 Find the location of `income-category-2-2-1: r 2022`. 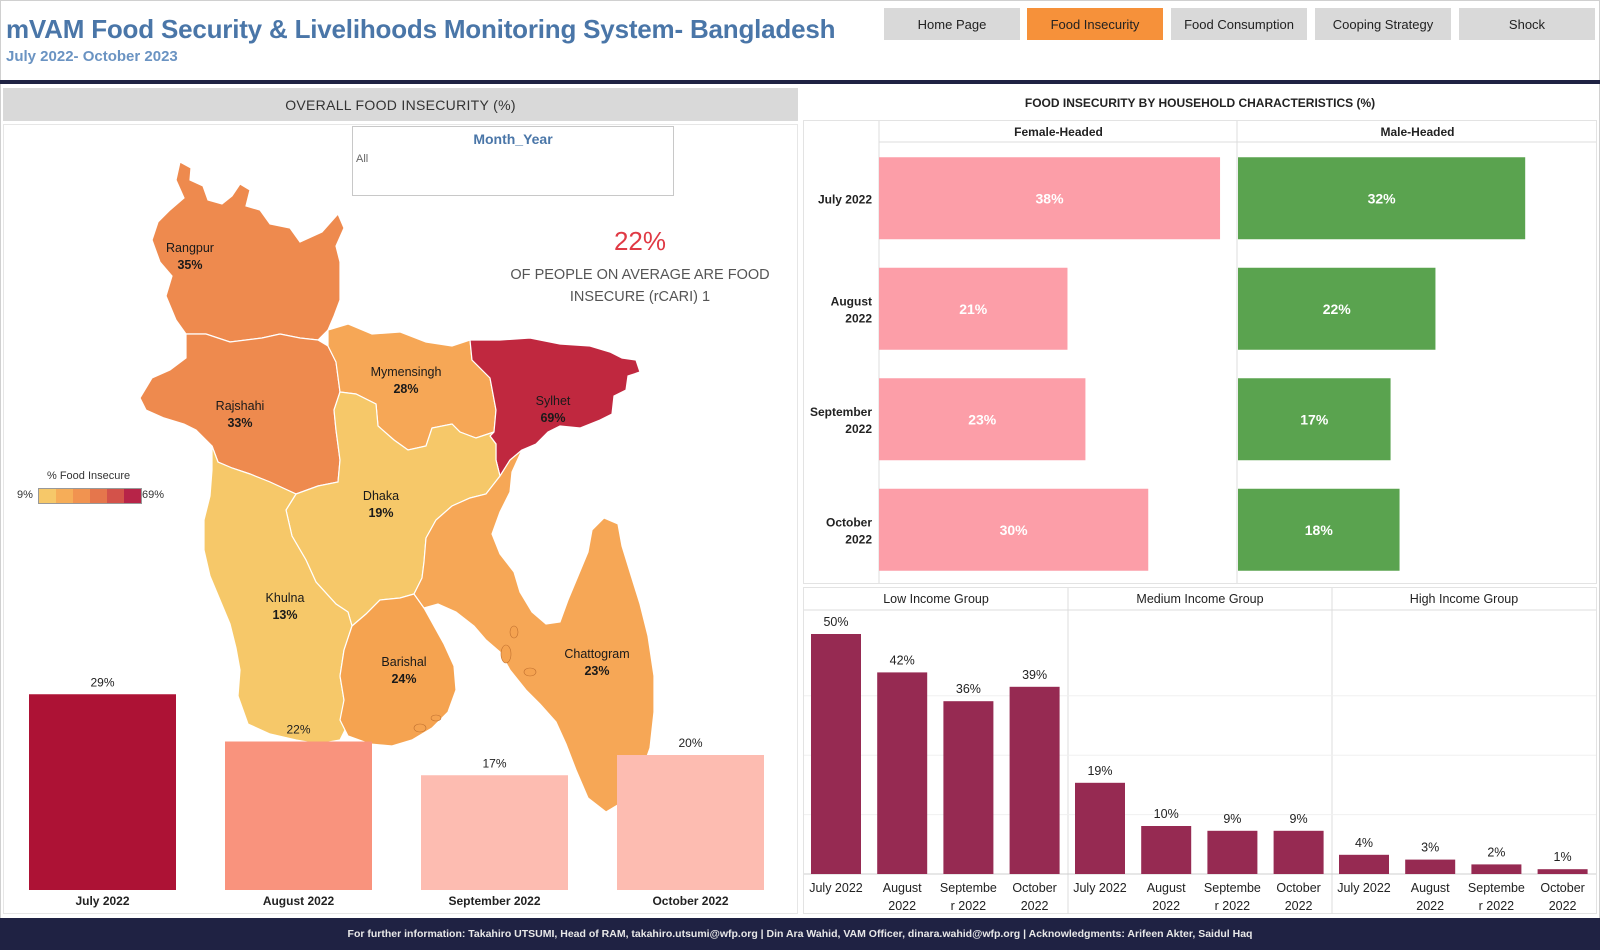

income-category-2-2-1: r 2022 is located at coordinates (1496, 906).